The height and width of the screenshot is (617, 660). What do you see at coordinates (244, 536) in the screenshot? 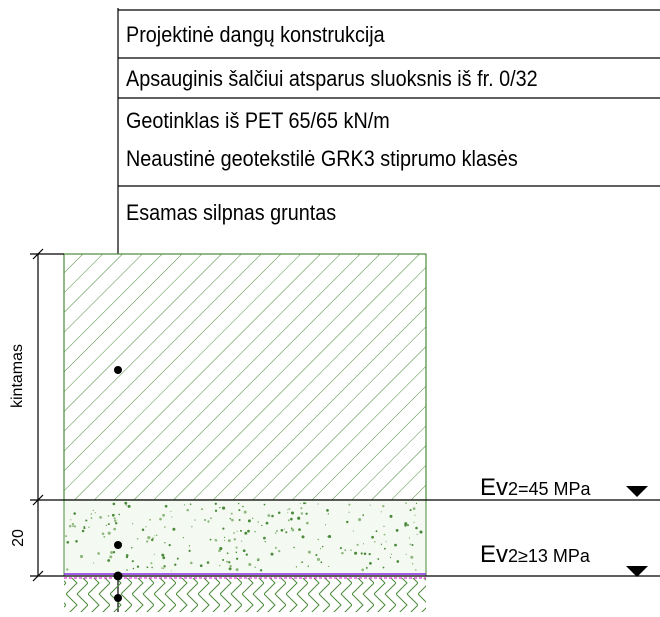
I see `protective-layer-speckles` at bounding box center [244, 536].